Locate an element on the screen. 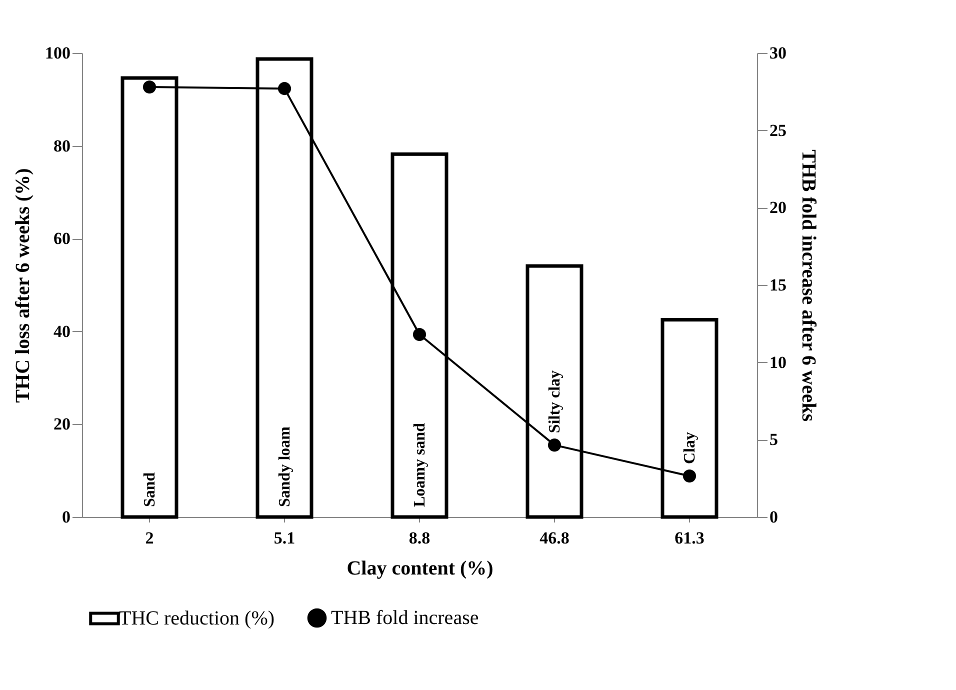 The height and width of the screenshot is (690, 956). y2-tick-label: 20 is located at coordinates (778, 208).